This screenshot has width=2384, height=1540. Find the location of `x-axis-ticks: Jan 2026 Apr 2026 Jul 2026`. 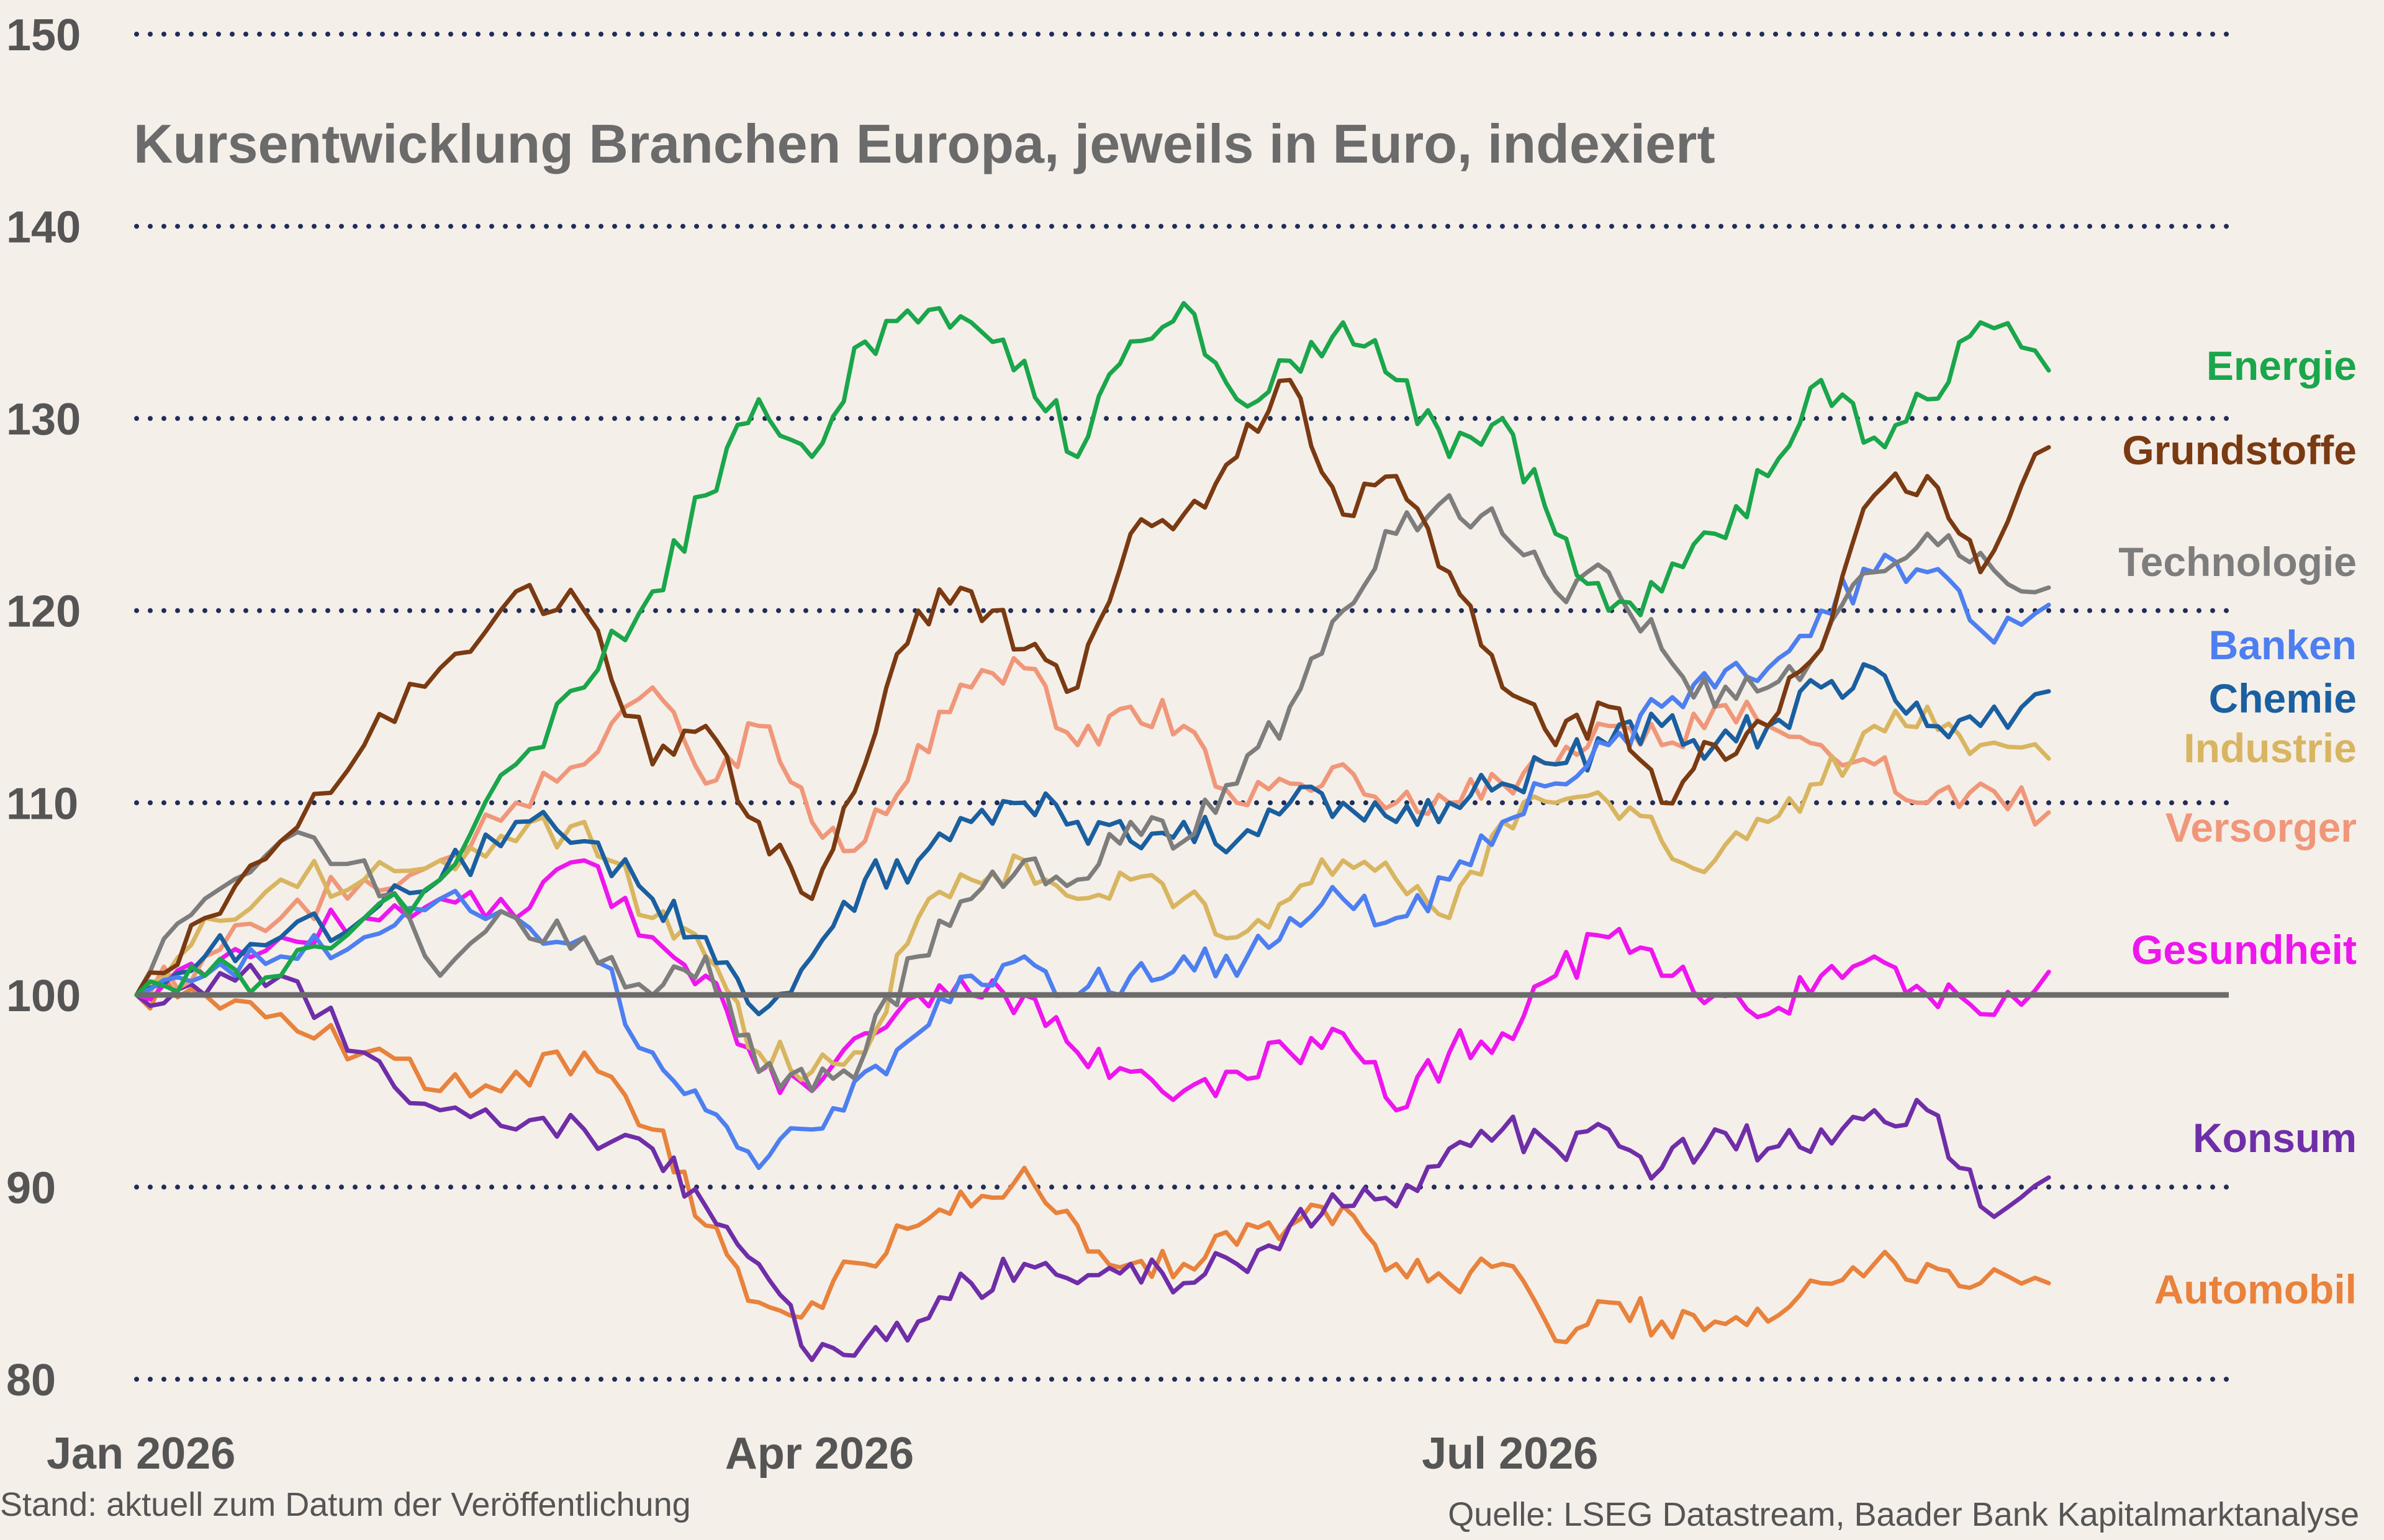

x-axis-ticks: Jan 2026 Apr 2026 Jul 2026 is located at coordinates (822, 1454).